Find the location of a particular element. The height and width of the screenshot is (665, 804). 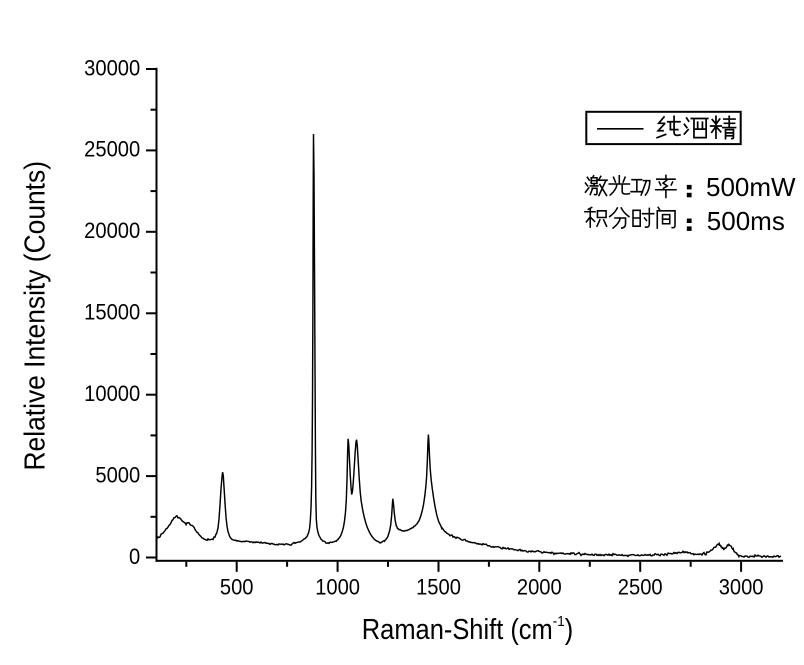

svg-text: Raman-Shift (cm-1) is located at coordinates (467, 629).